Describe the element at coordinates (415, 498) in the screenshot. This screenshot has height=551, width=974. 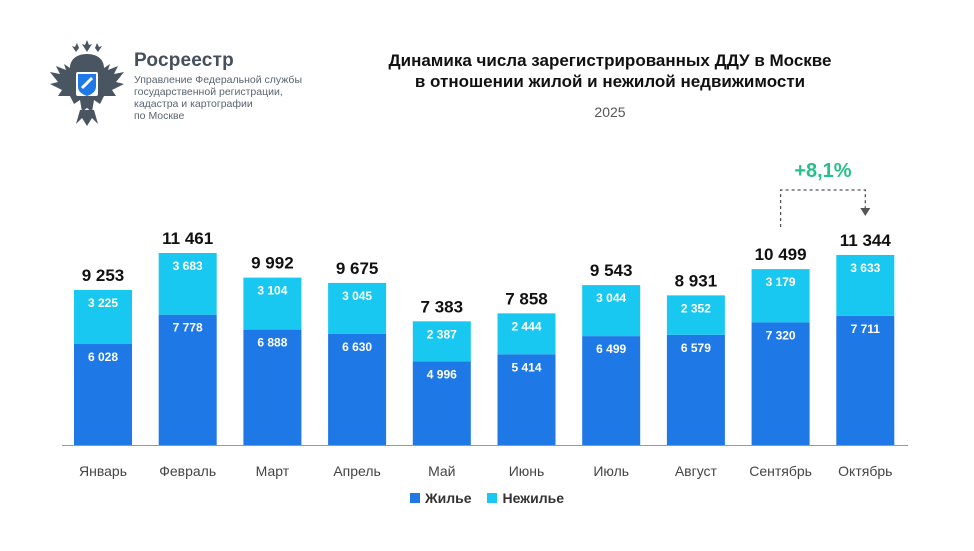
I see `legend-swatch-residential` at that location.